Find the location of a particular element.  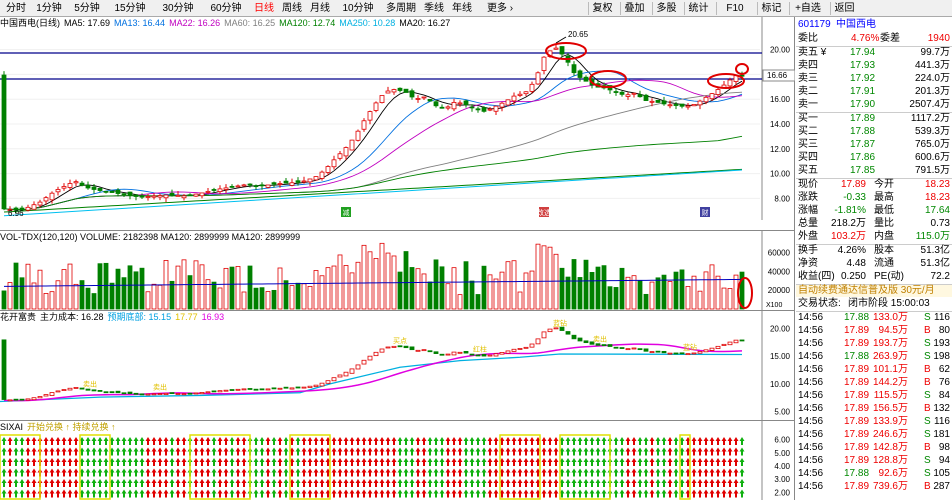

promo-row: 自动续费通达信普及版 30元/月 is located at coordinates (874, 291).